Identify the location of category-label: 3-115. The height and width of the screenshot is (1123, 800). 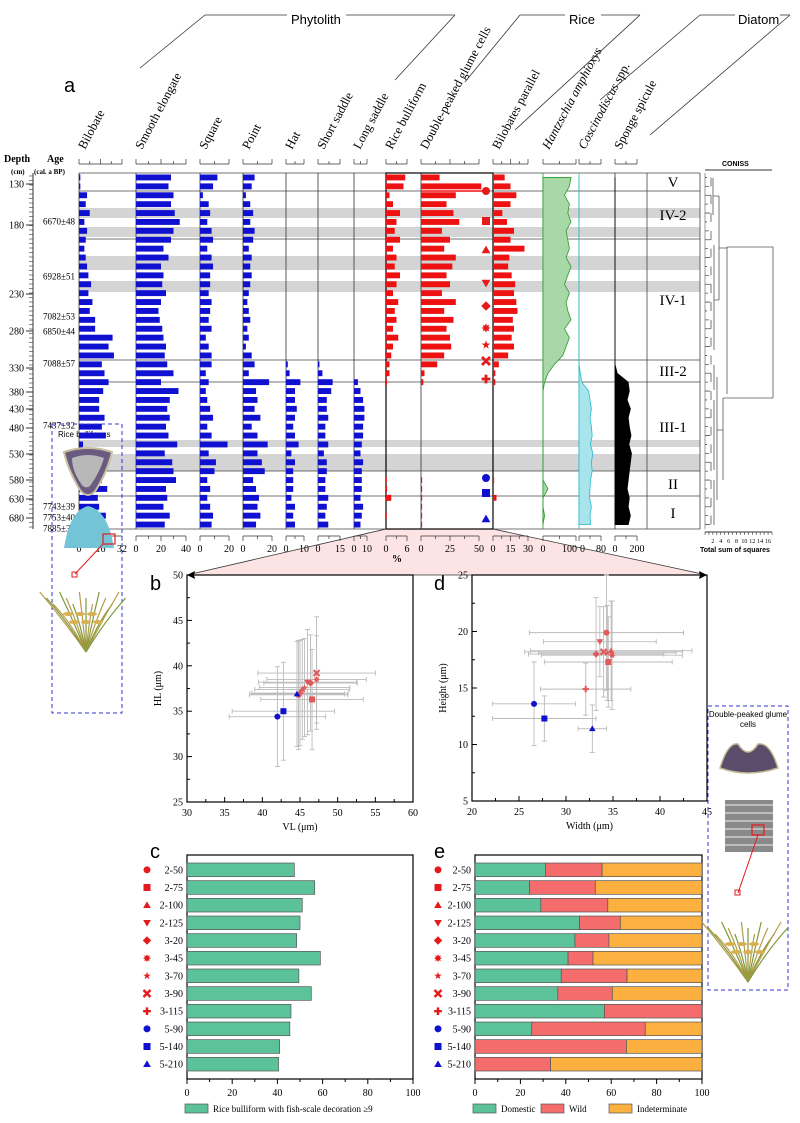
(171, 1012).